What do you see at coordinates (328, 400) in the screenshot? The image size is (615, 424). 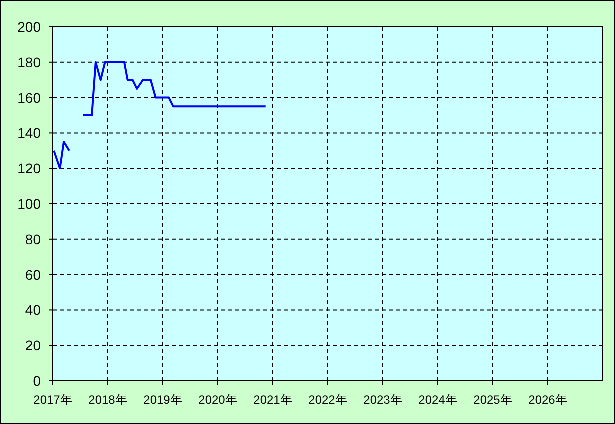 I see `x-tick-label: 2022年` at bounding box center [328, 400].